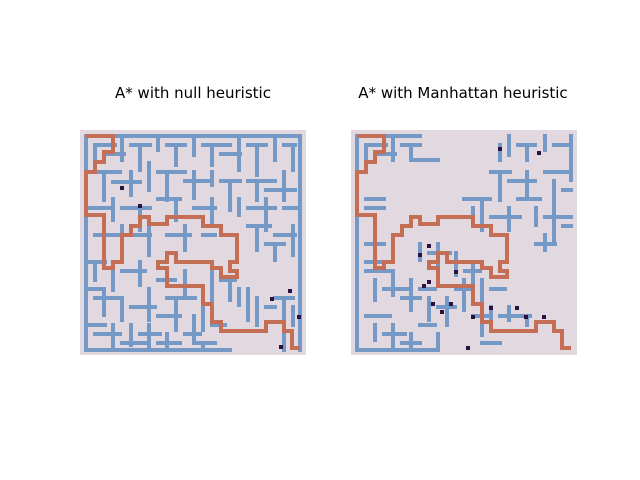 The width and height of the screenshot is (640, 480). I want to click on panel-title-null-heuristic: A* with null heuristic, so click(193, 93).